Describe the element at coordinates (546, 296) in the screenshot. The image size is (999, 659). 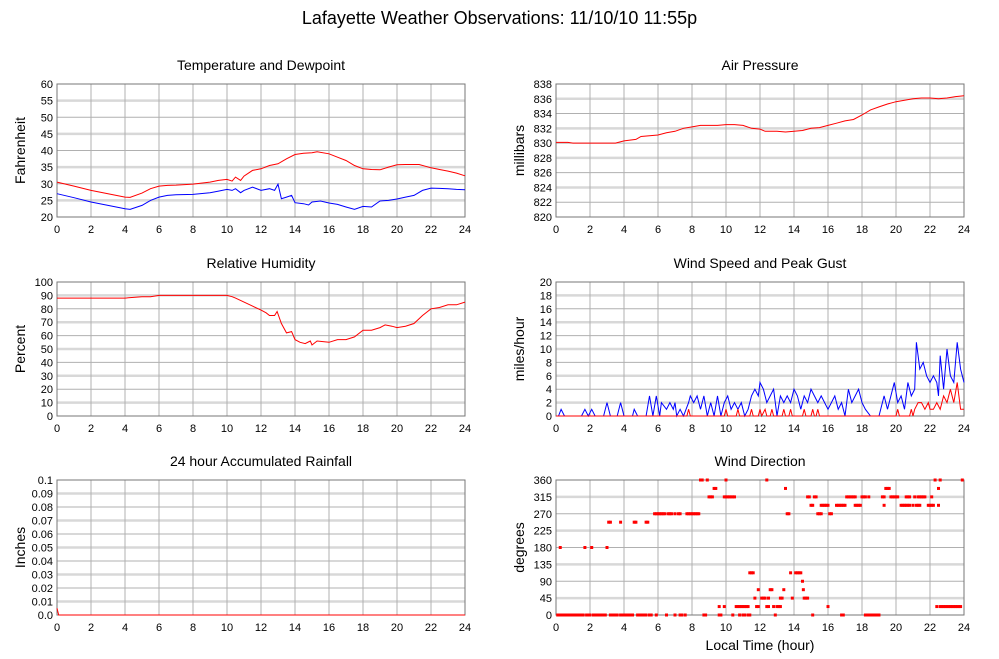
I see `y-tick-label: 18` at that location.